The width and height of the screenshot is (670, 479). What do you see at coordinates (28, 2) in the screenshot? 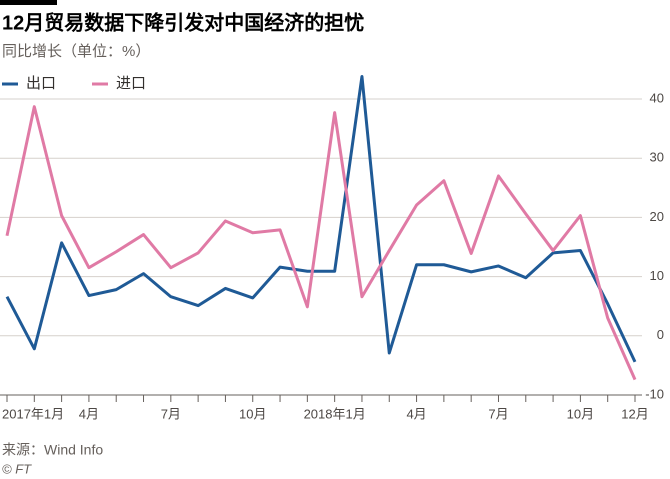
I see `header-bar` at bounding box center [28, 2].